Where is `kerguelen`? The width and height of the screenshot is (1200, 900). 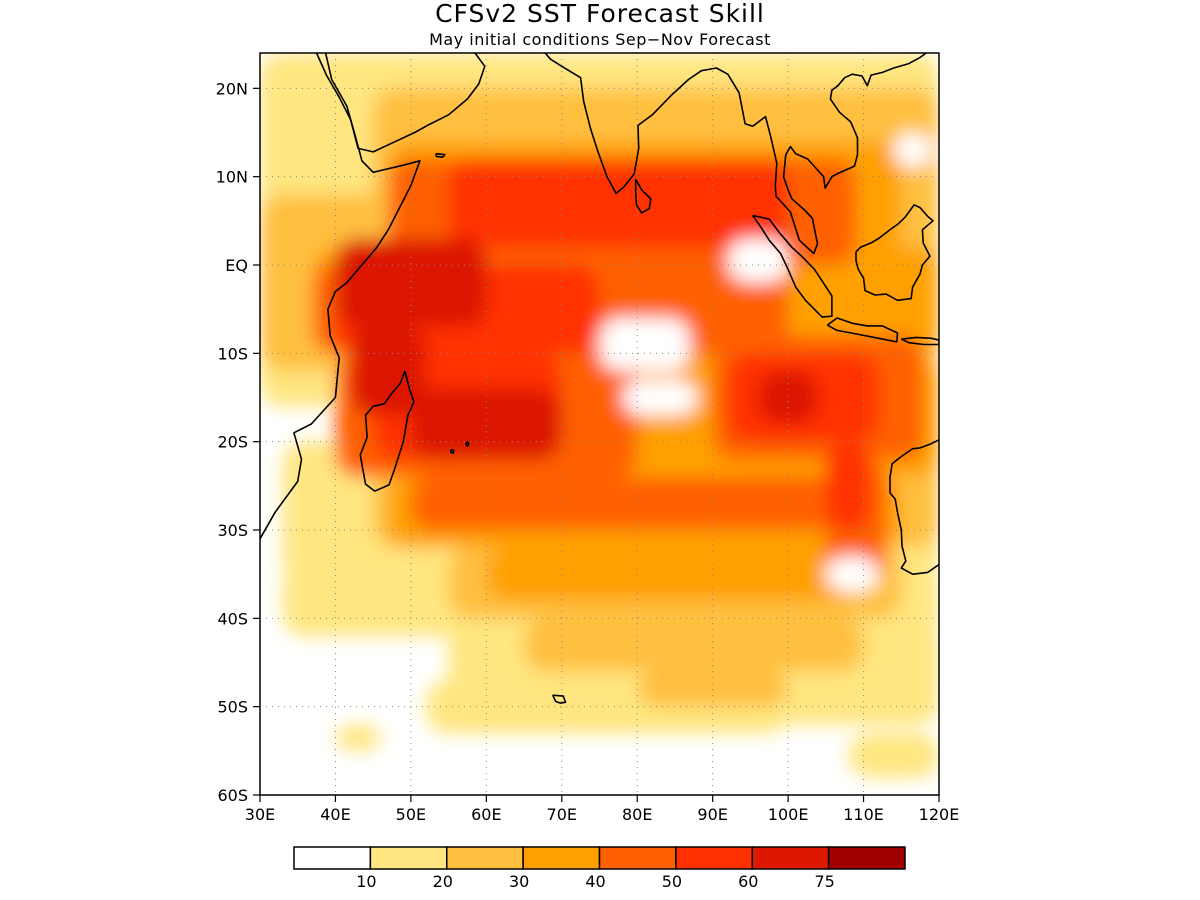 kerguelen is located at coordinates (559, 699).